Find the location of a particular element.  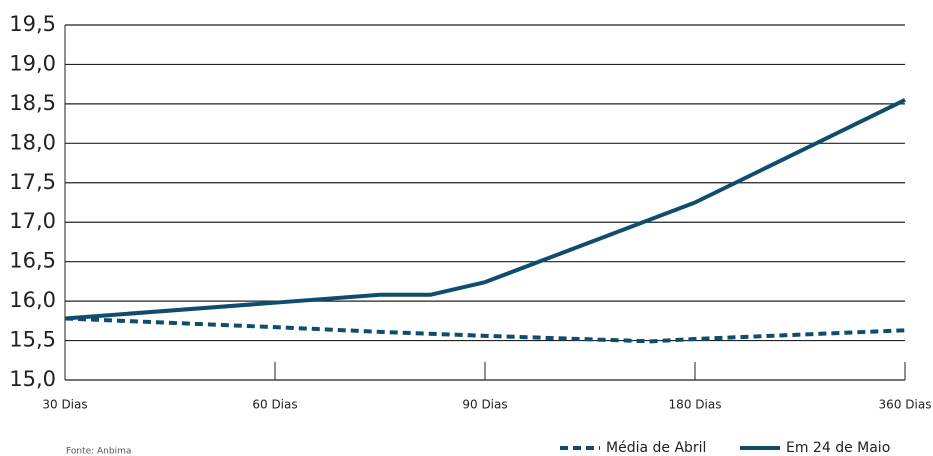

line-series is located at coordinates (485, 330).